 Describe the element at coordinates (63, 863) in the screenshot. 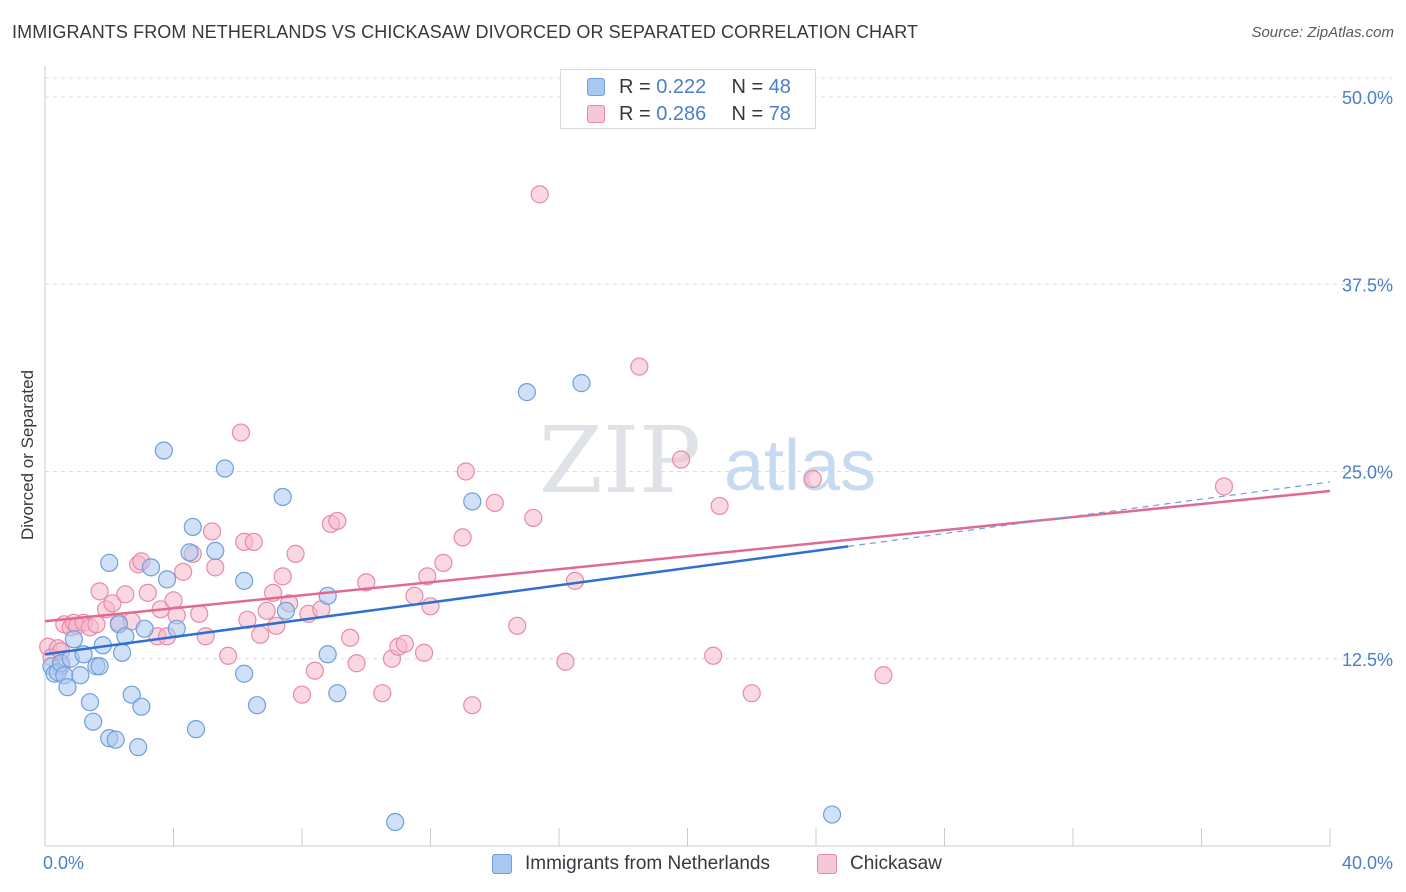

I see `x-tick-label: 0.0%` at that location.